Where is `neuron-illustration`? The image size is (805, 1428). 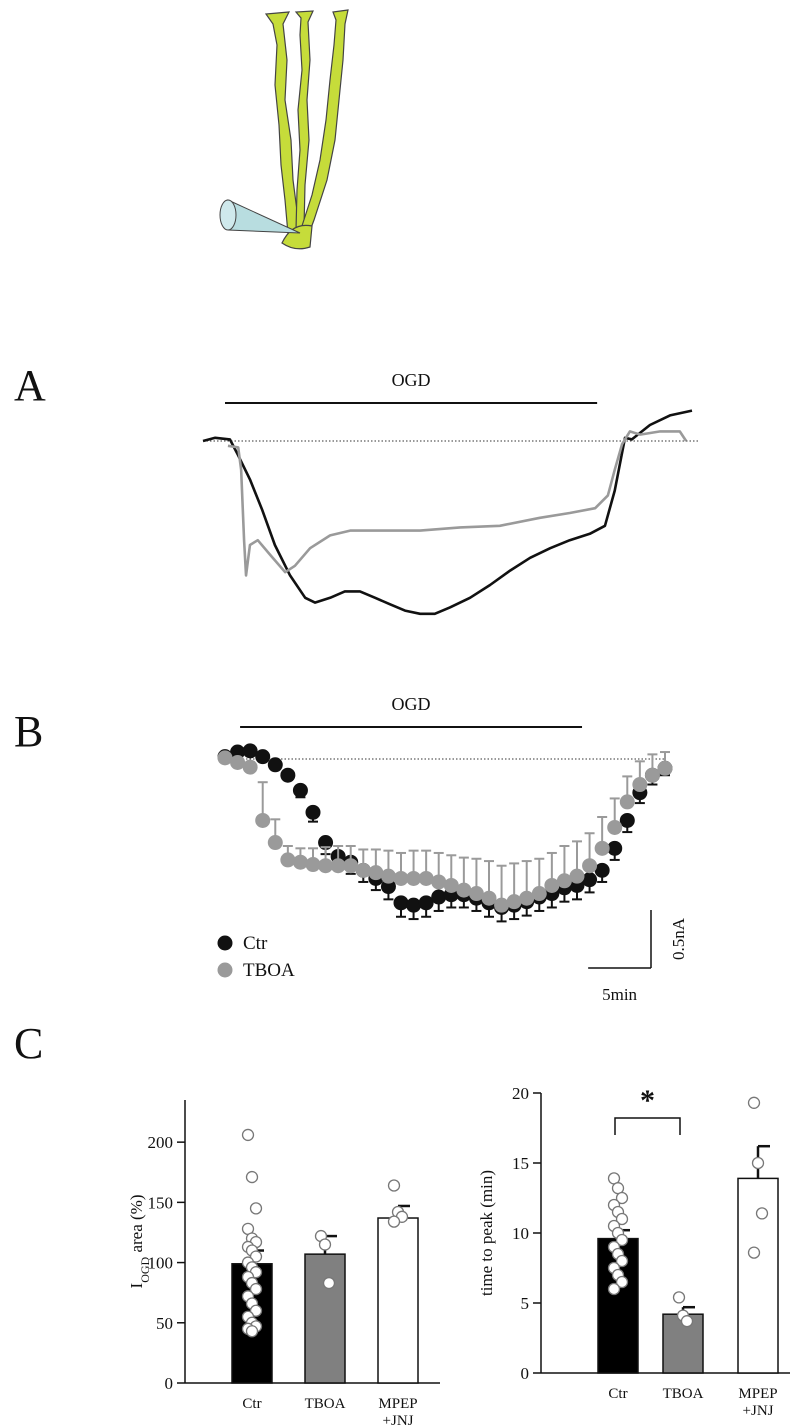
neuron-illustration is located at coordinates (306, 129).